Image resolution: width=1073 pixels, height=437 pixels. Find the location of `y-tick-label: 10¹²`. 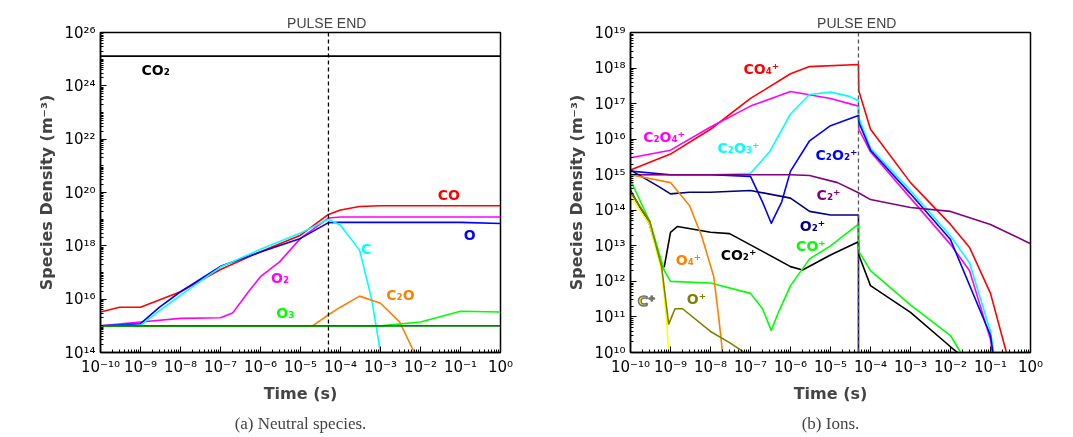

y-tick-label: 10¹² is located at coordinates (610, 281).